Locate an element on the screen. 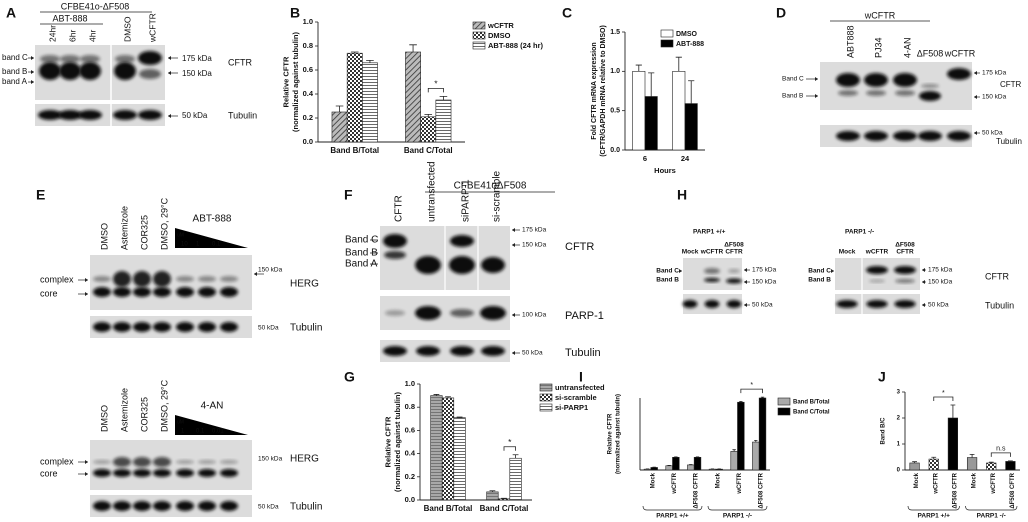 This screenshot has height=522, width=1028. label: PARP-1 is located at coordinates (584, 316).